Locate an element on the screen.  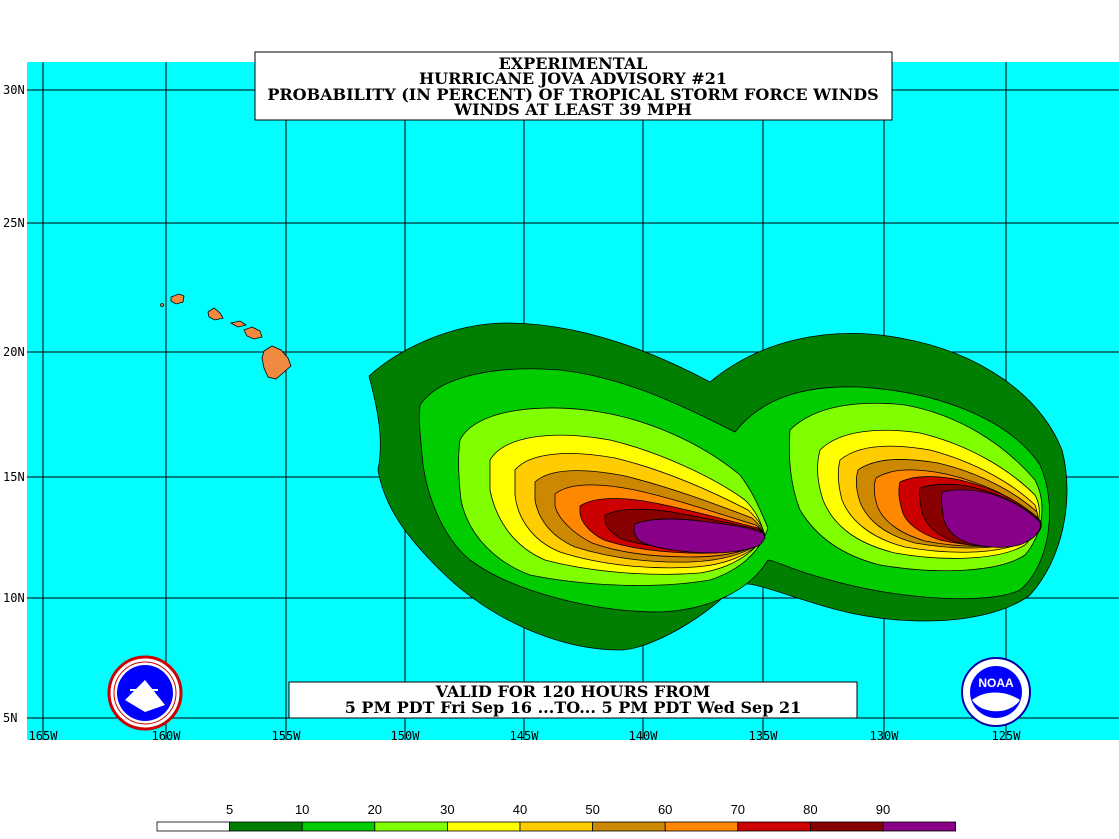
legend-label: 60 is located at coordinates (665, 809).